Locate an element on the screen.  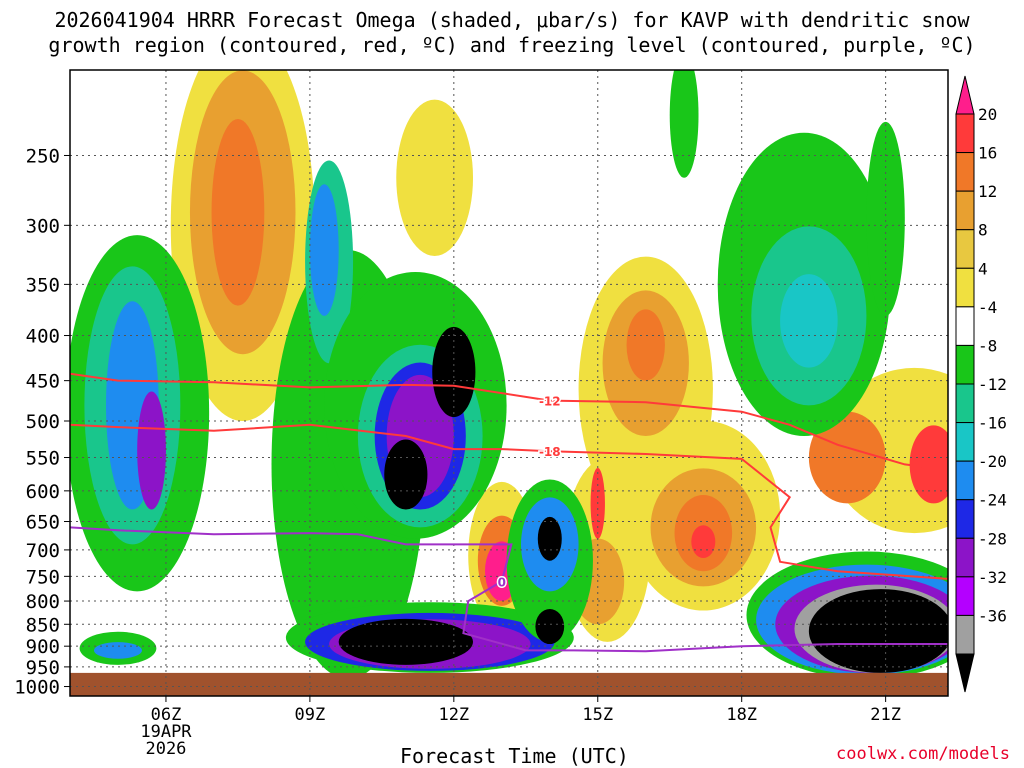
y-tick-label: 650 is located at coordinates (43, 523).